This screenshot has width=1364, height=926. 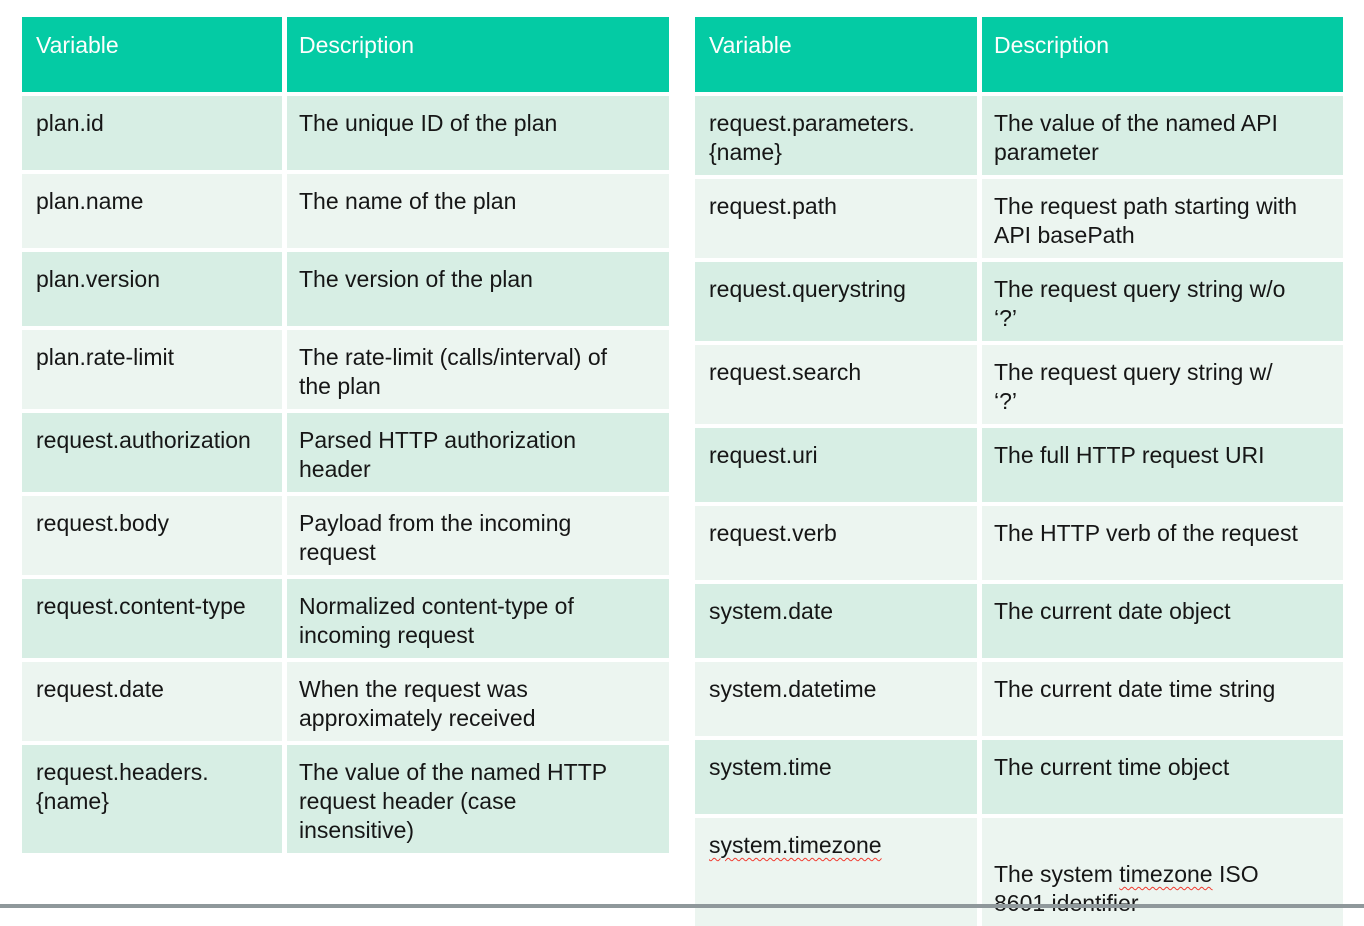 What do you see at coordinates (836, 777) in the screenshot?
I see `variable-cell: system.time` at bounding box center [836, 777].